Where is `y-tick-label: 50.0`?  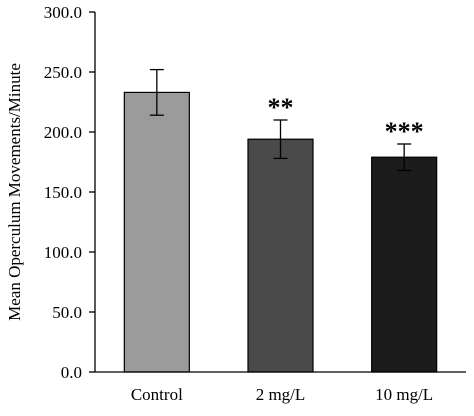
y-tick-label: 50.0 is located at coordinates (67, 312).